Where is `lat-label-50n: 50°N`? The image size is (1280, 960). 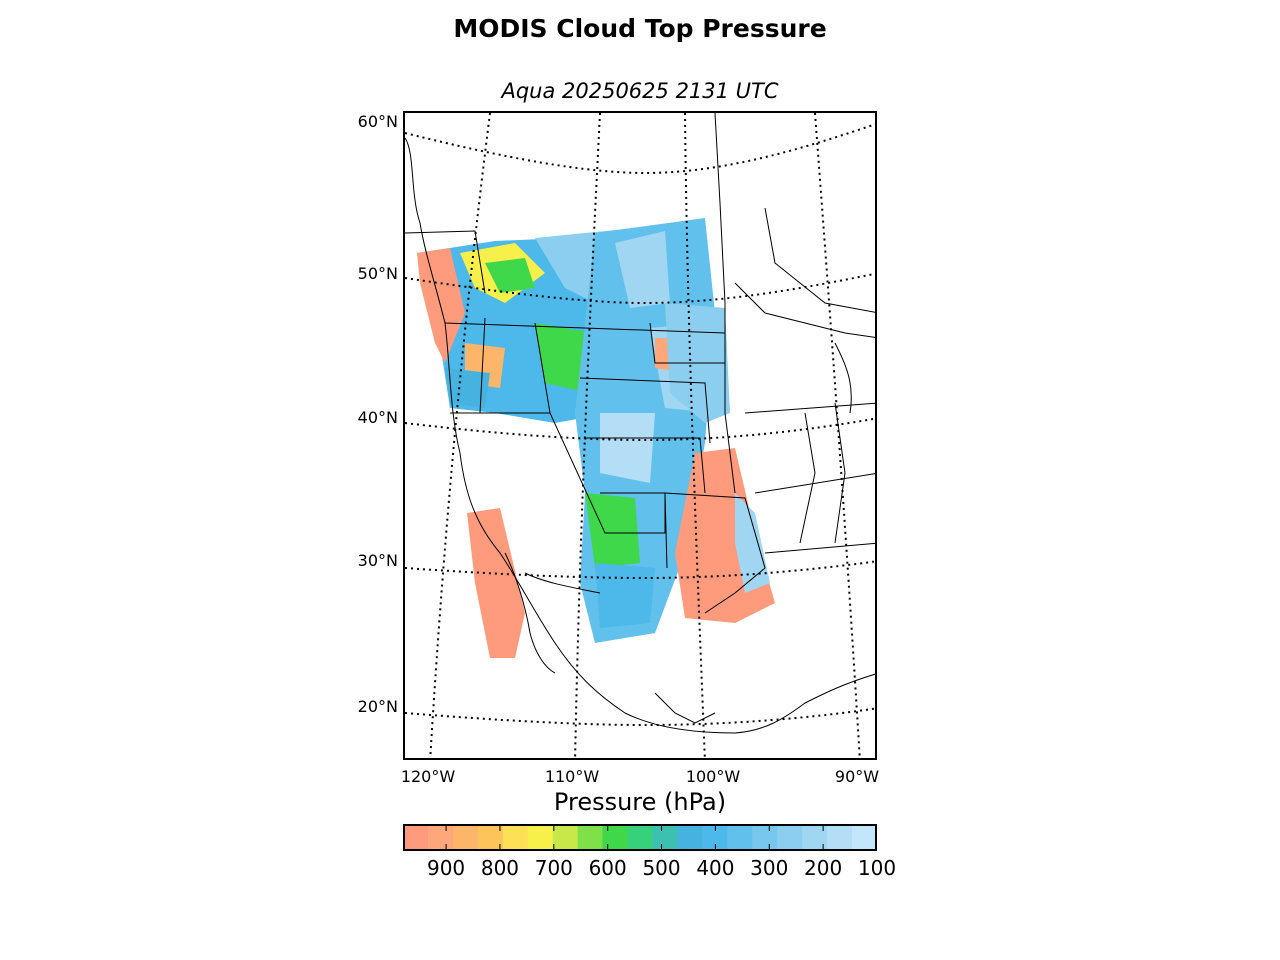
lat-label-50n: 50°N is located at coordinates (377, 273).